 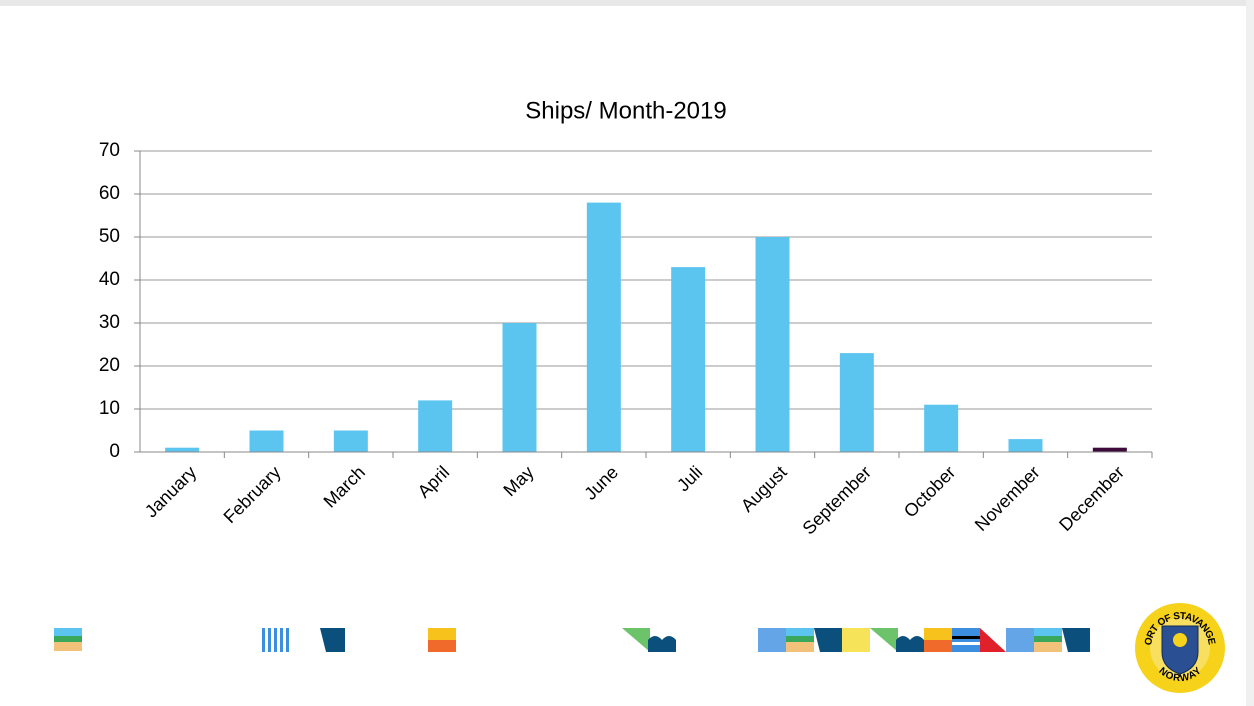 What do you see at coordinates (109, 365) in the screenshot?
I see `y-tick-label: 20` at bounding box center [109, 365].